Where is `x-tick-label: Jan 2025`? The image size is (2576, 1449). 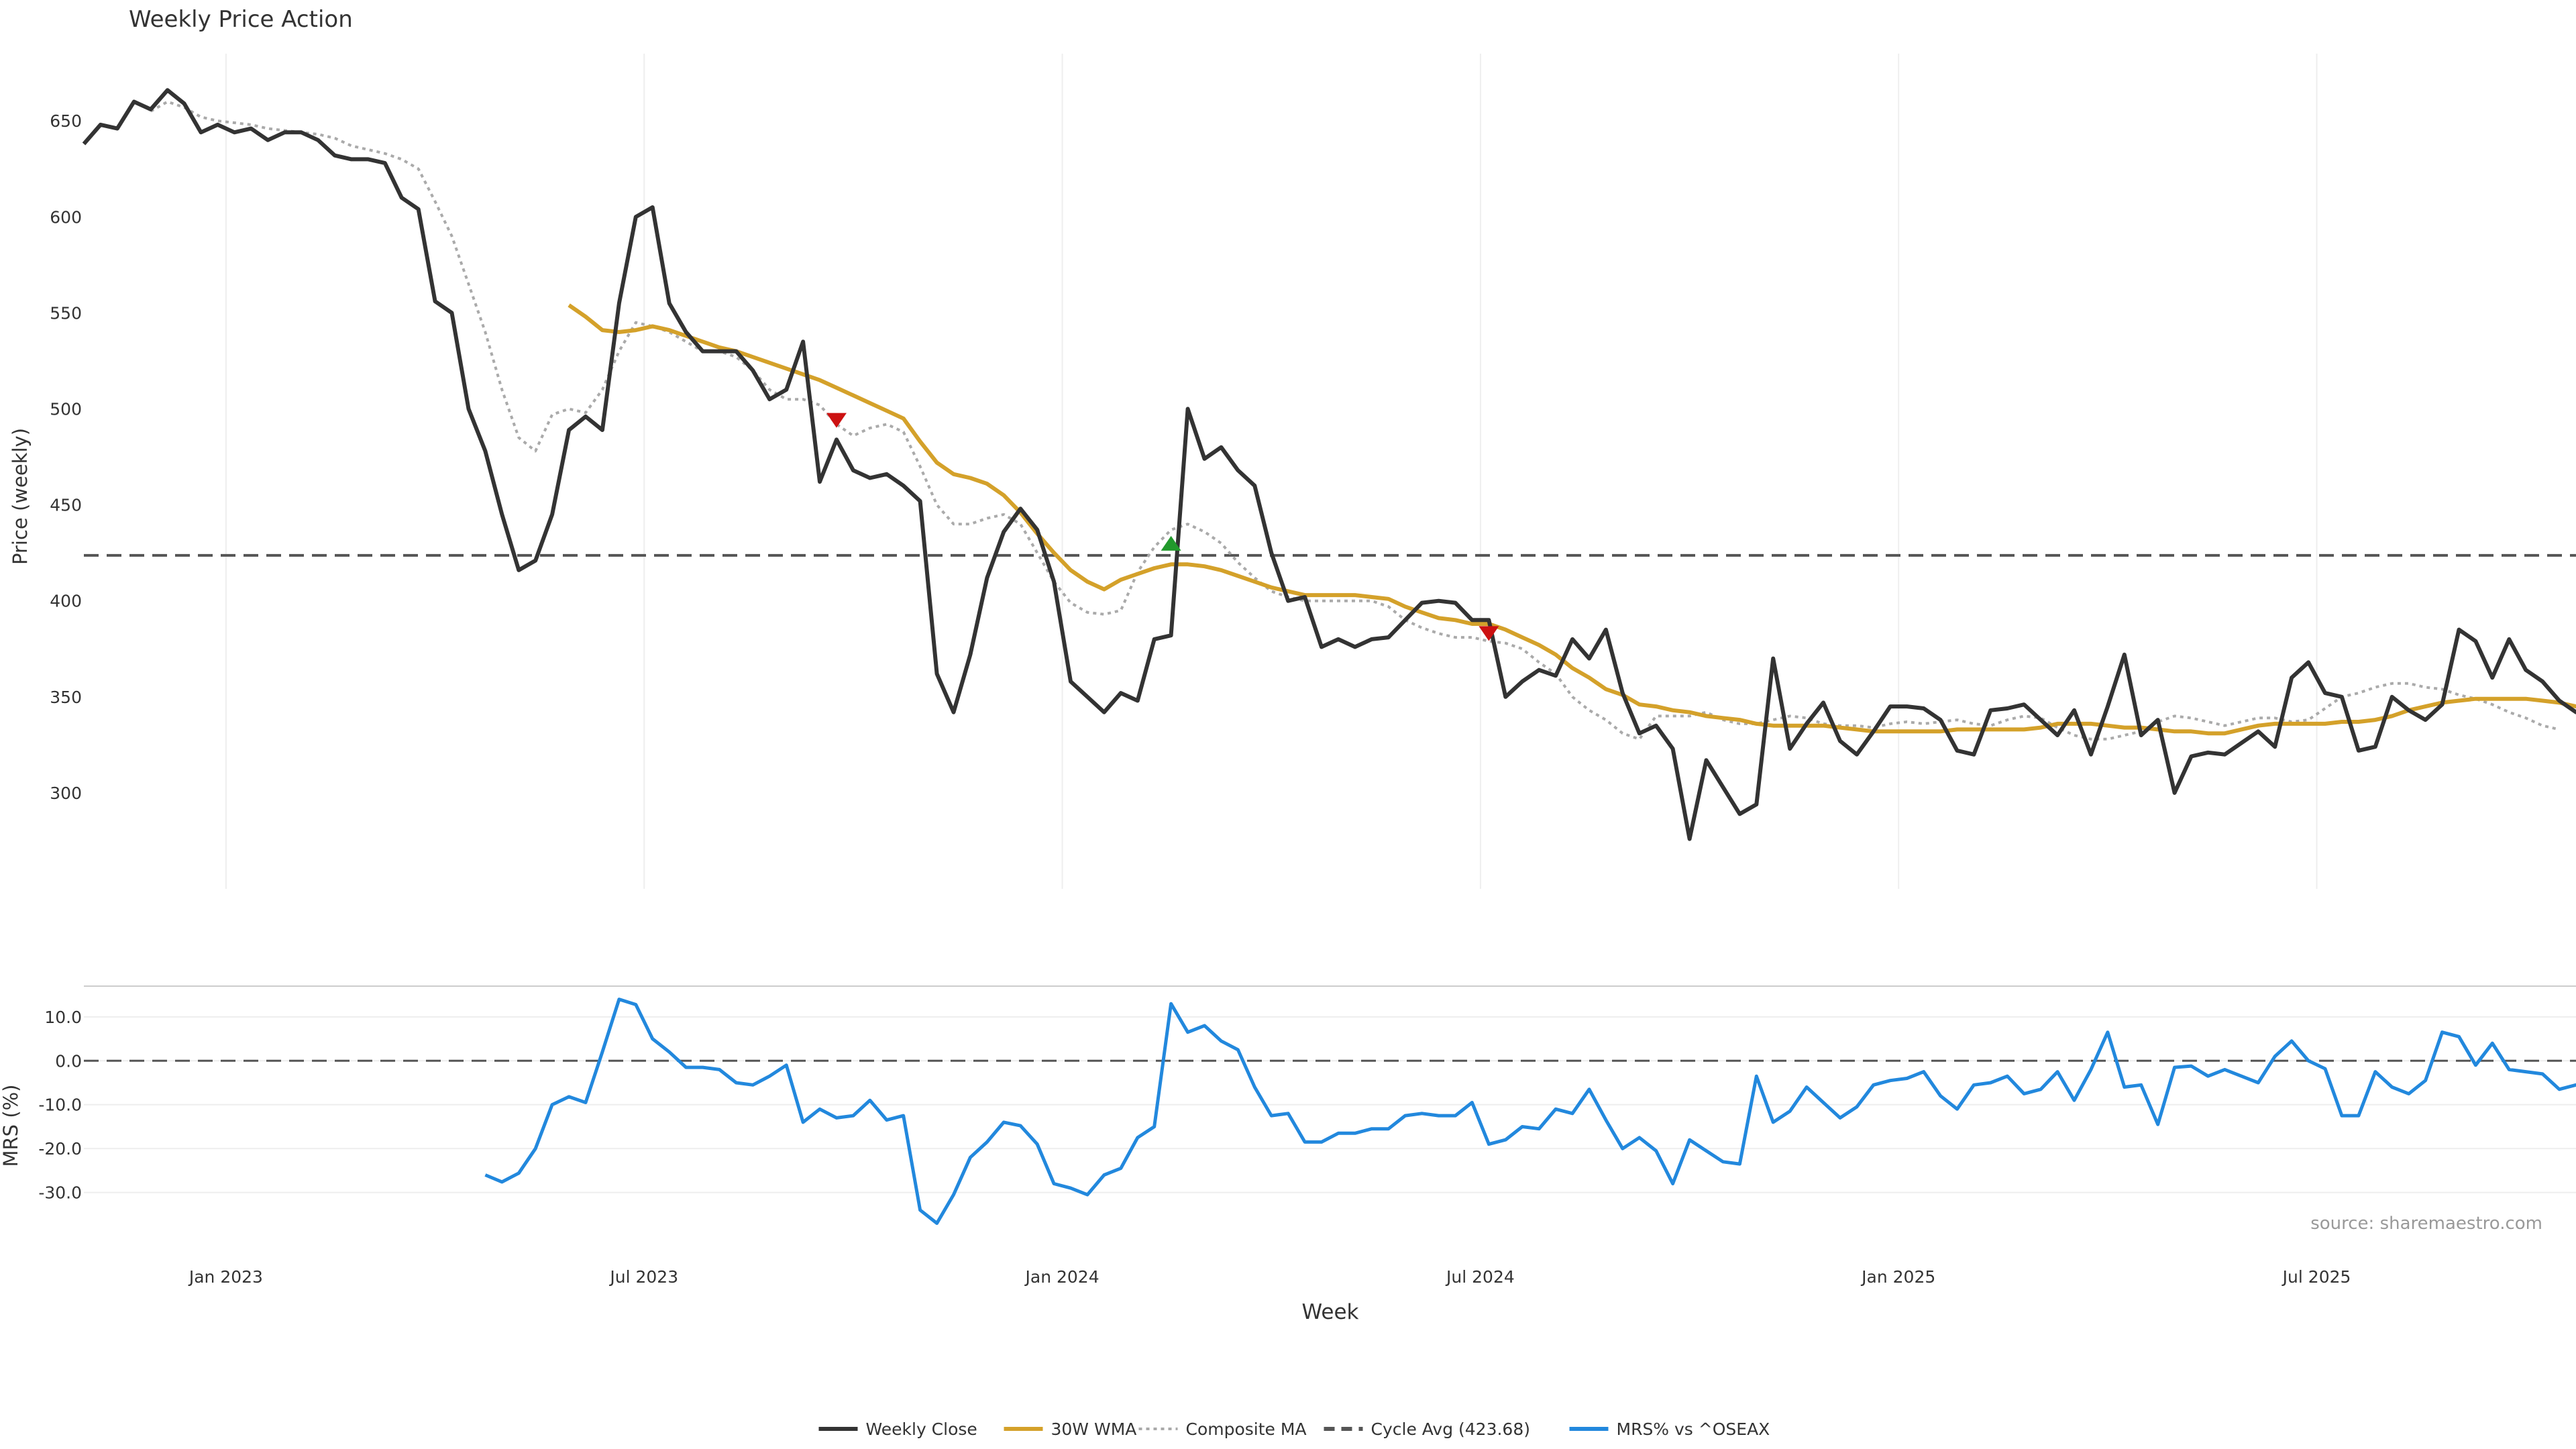 x-tick-label: Jan 2025 is located at coordinates (1897, 1277).